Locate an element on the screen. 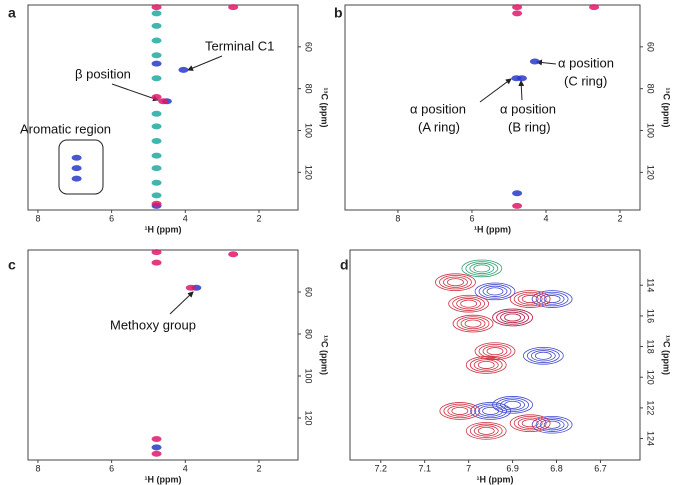  annotation: (A ring) is located at coordinates (439, 126).